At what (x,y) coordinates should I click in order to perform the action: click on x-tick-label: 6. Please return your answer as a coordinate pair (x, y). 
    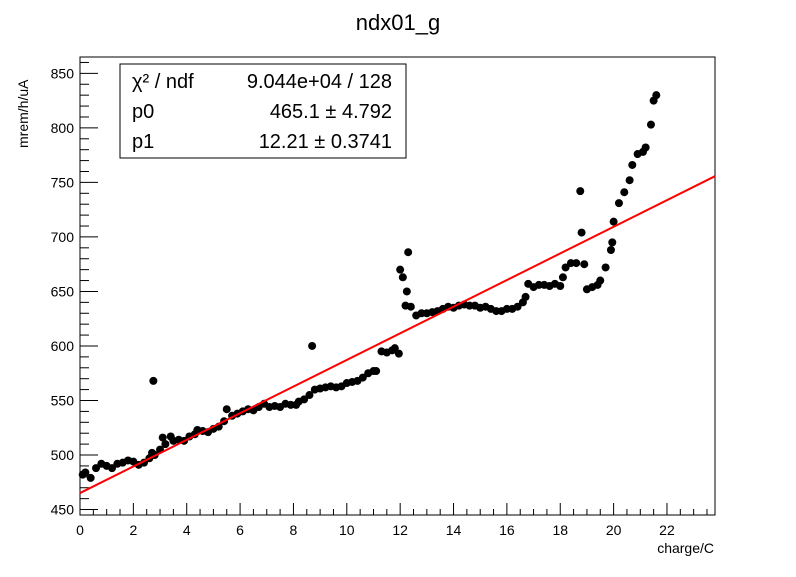
    Looking at the image, I should click on (240, 530).